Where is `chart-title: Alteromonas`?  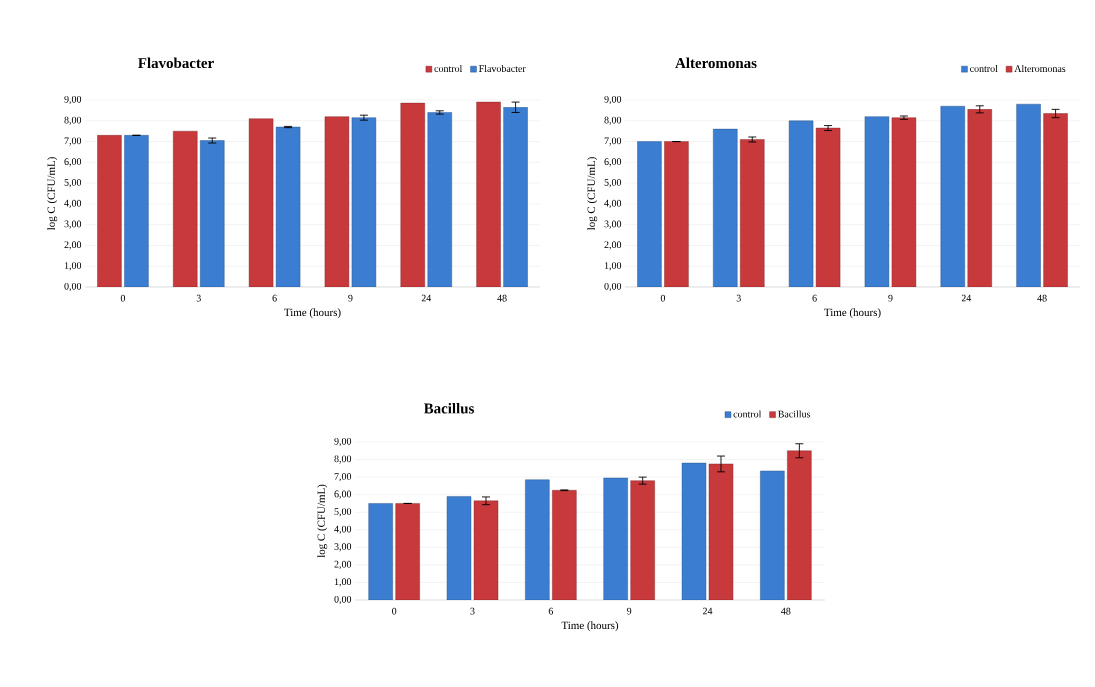
chart-title: Alteromonas is located at coordinates (716, 63).